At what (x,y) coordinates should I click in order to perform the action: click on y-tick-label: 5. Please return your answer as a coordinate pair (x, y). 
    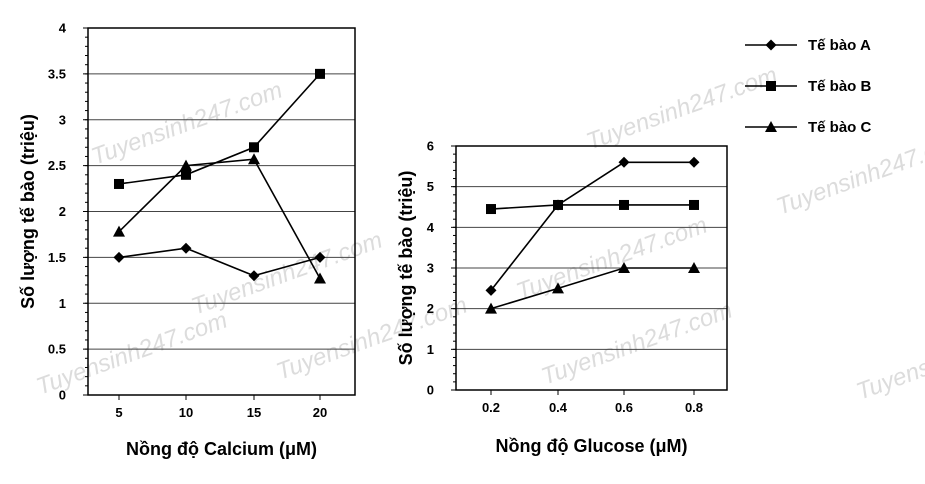
    Looking at the image, I should click on (430, 186).